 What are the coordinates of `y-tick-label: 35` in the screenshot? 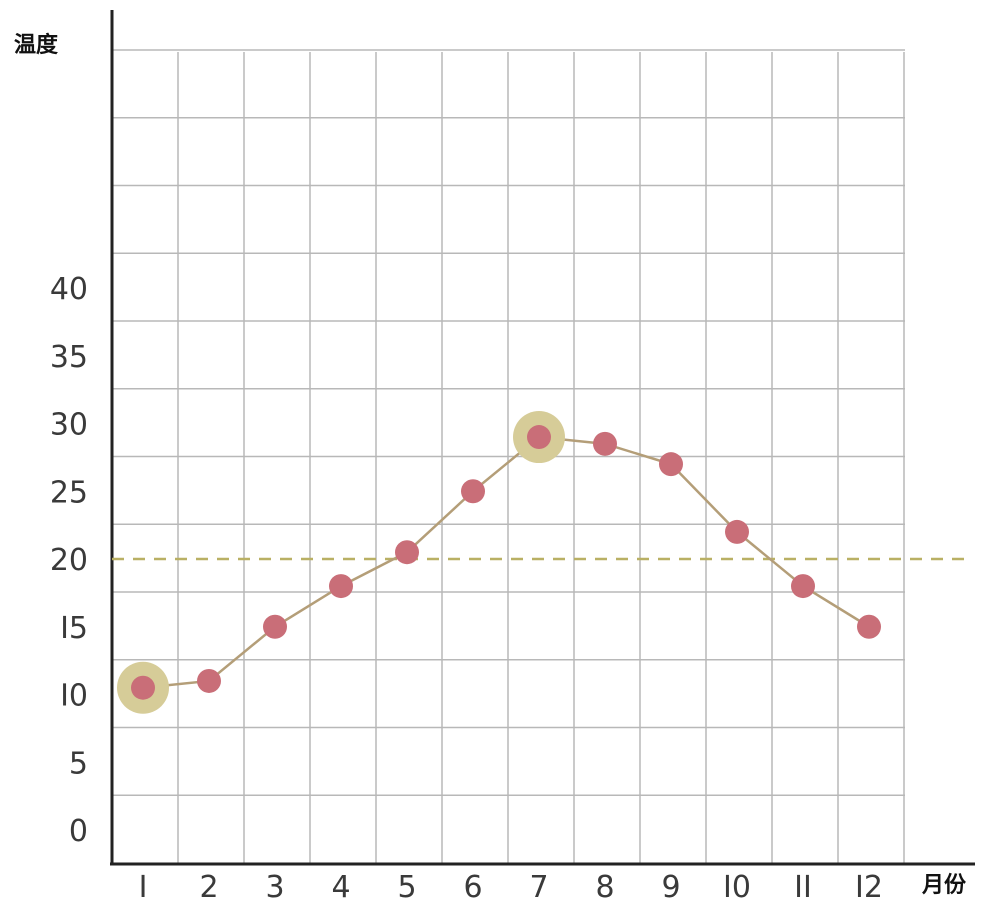 It's located at (69, 357).